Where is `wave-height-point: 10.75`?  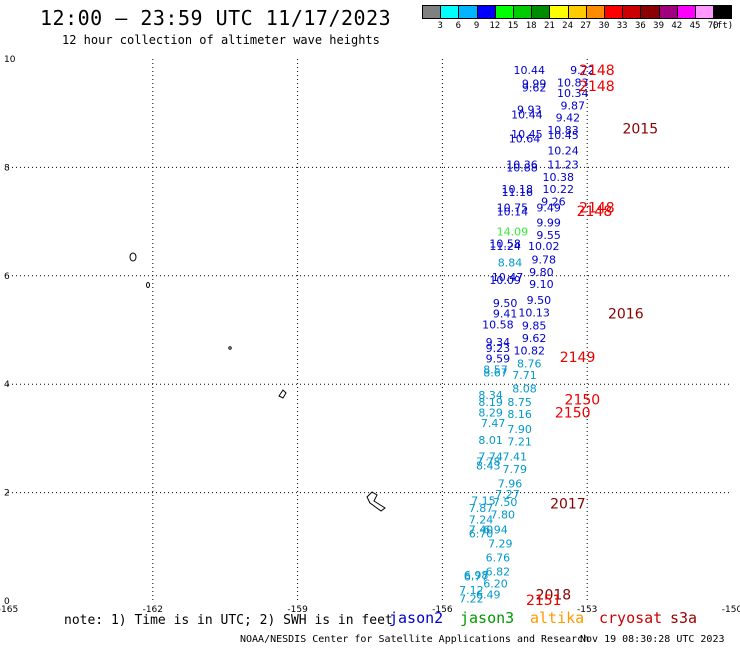
wave-height-point: 10.75 is located at coordinates (513, 208).